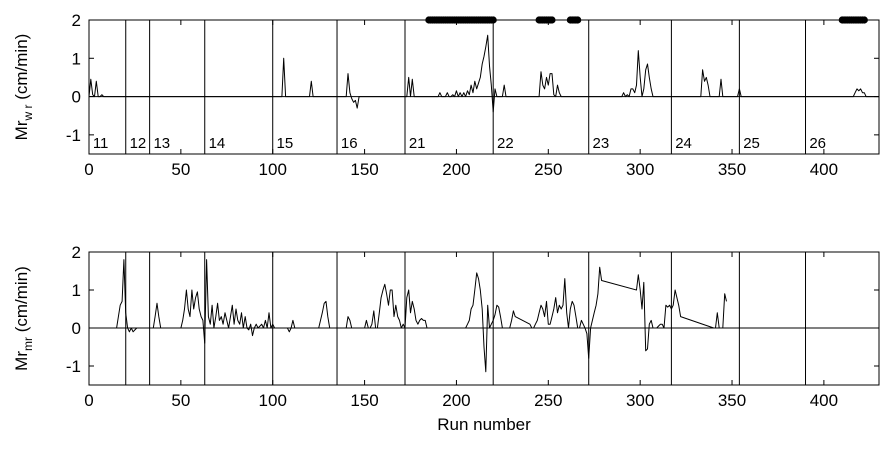 This screenshot has height=451, width=882. I want to click on run-label: 16, so click(349, 143).